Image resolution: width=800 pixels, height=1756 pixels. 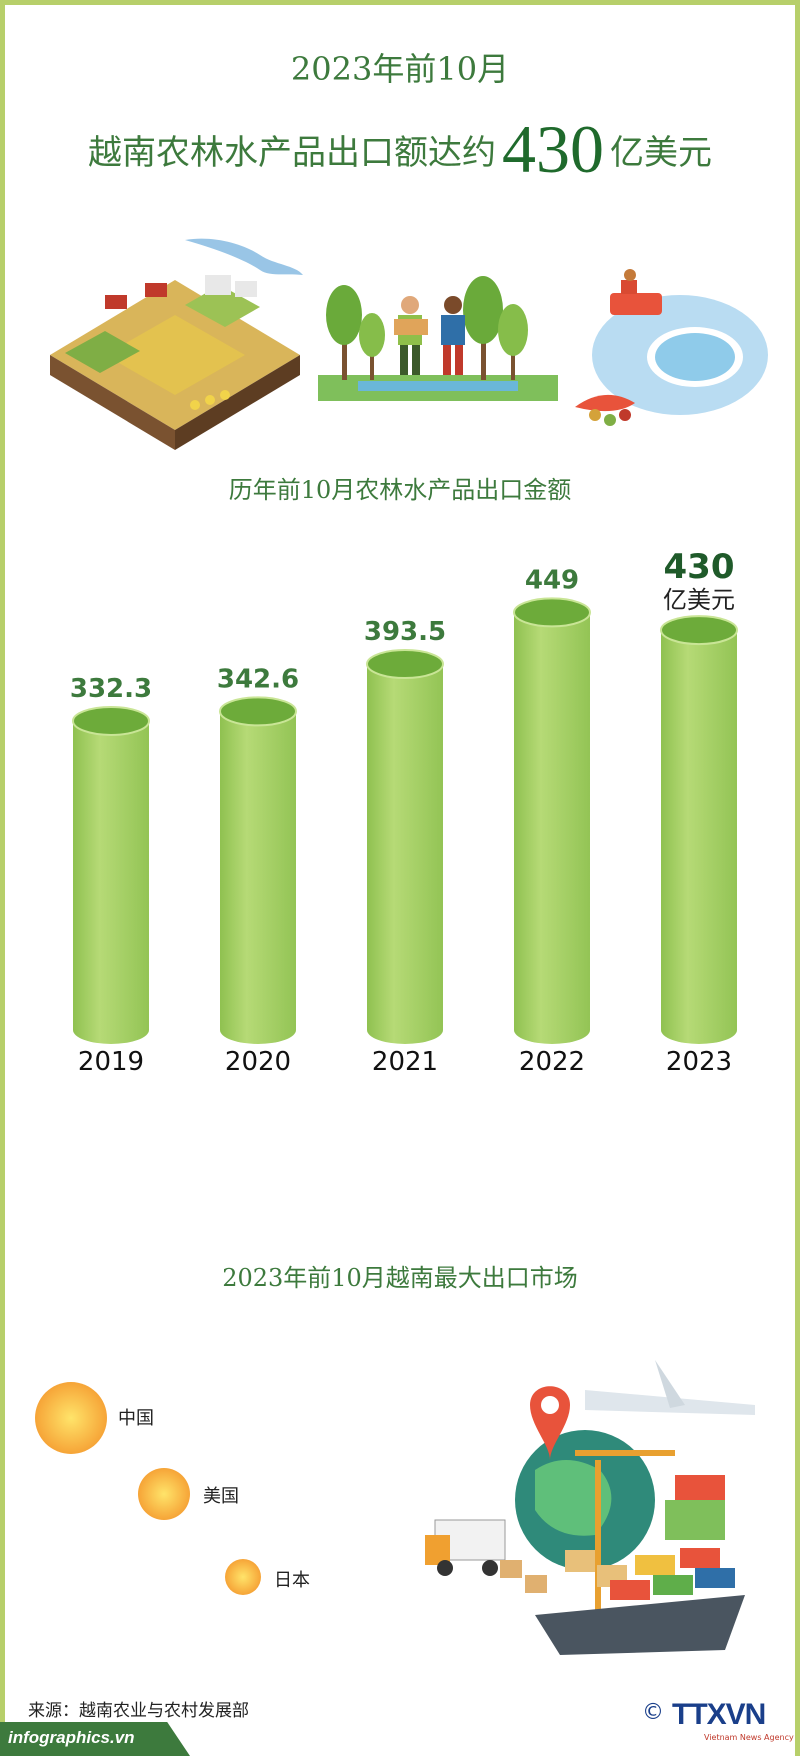 I want to click on ttxvn-logo-subtitle: Vietnam News Agency, so click(x=749, y=1737).